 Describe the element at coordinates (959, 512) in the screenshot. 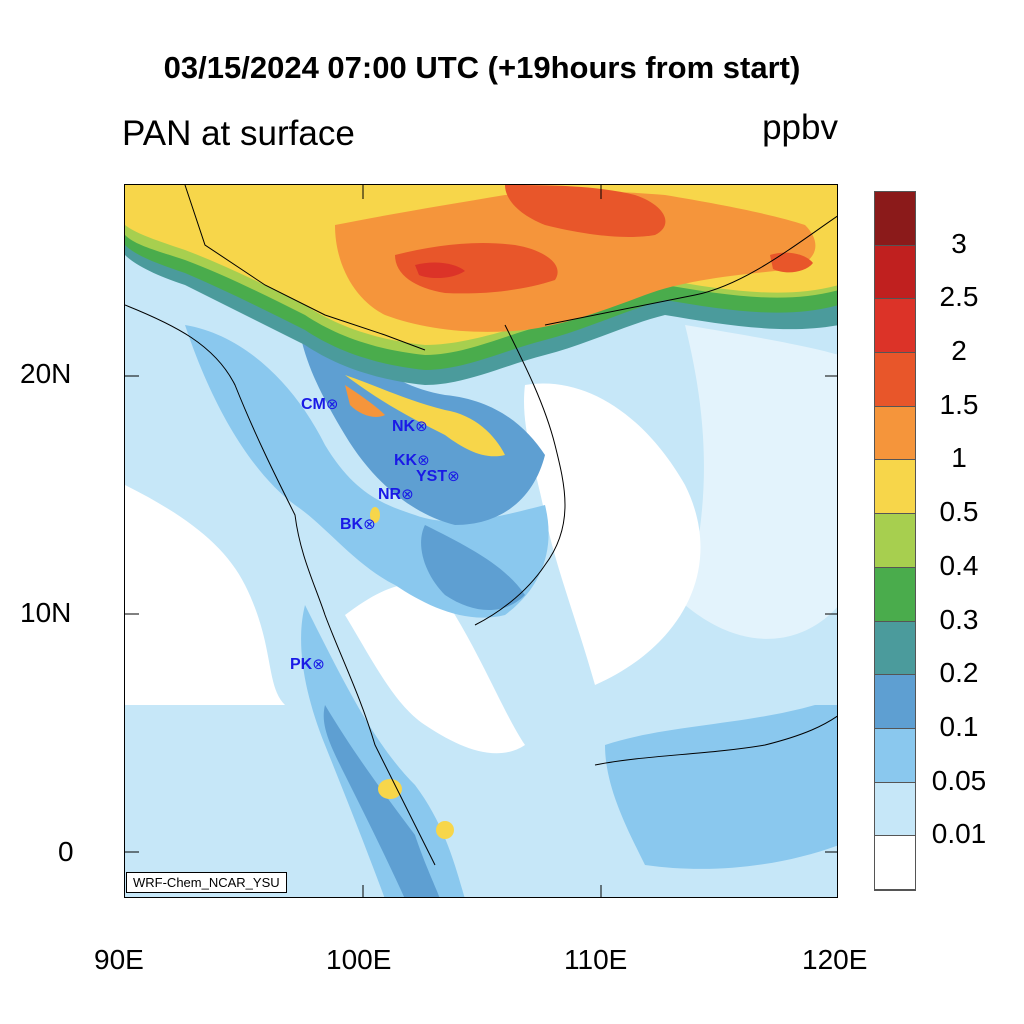

I see `colorbar-level-label: 0.5` at that location.